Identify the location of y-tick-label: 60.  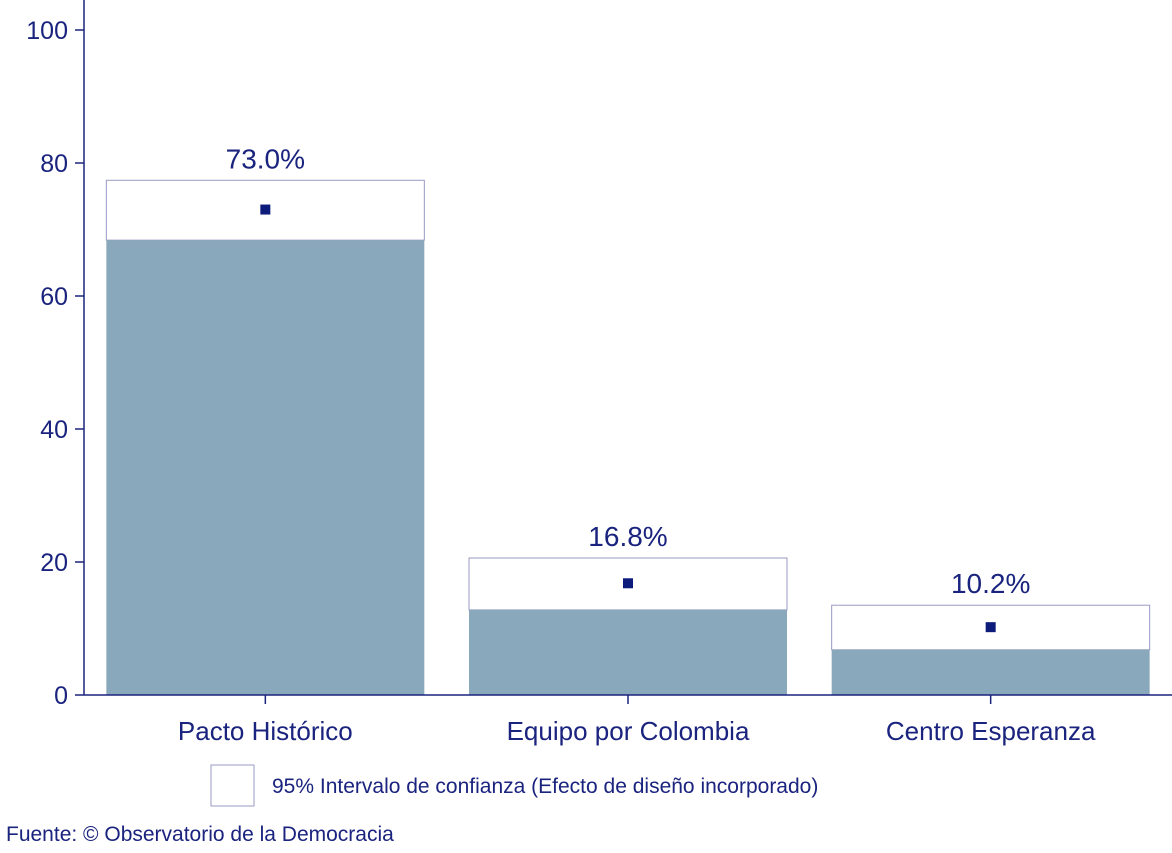
(54, 297).